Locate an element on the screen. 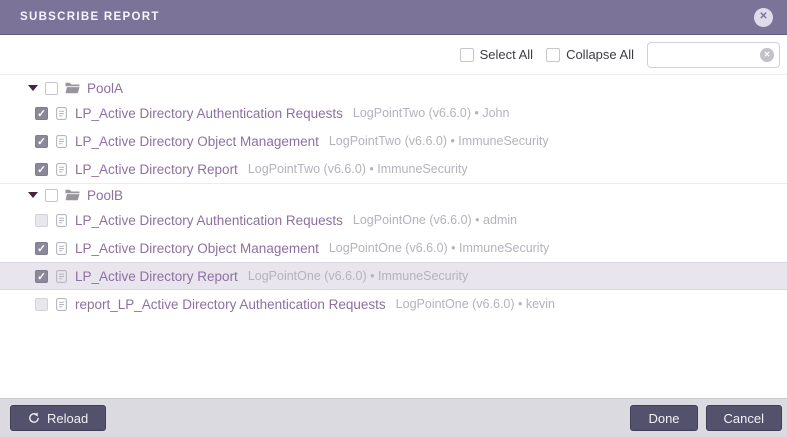  report-meta: LogPointTwo (v6.6.0) • John is located at coordinates (431, 113).